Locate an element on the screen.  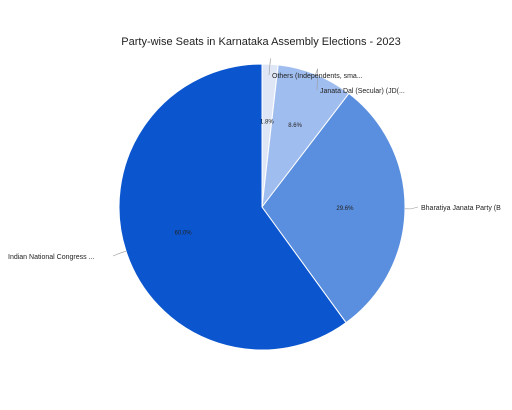
slice-category-label: Bharatiya Janata Party (B is located at coordinates (461, 208).